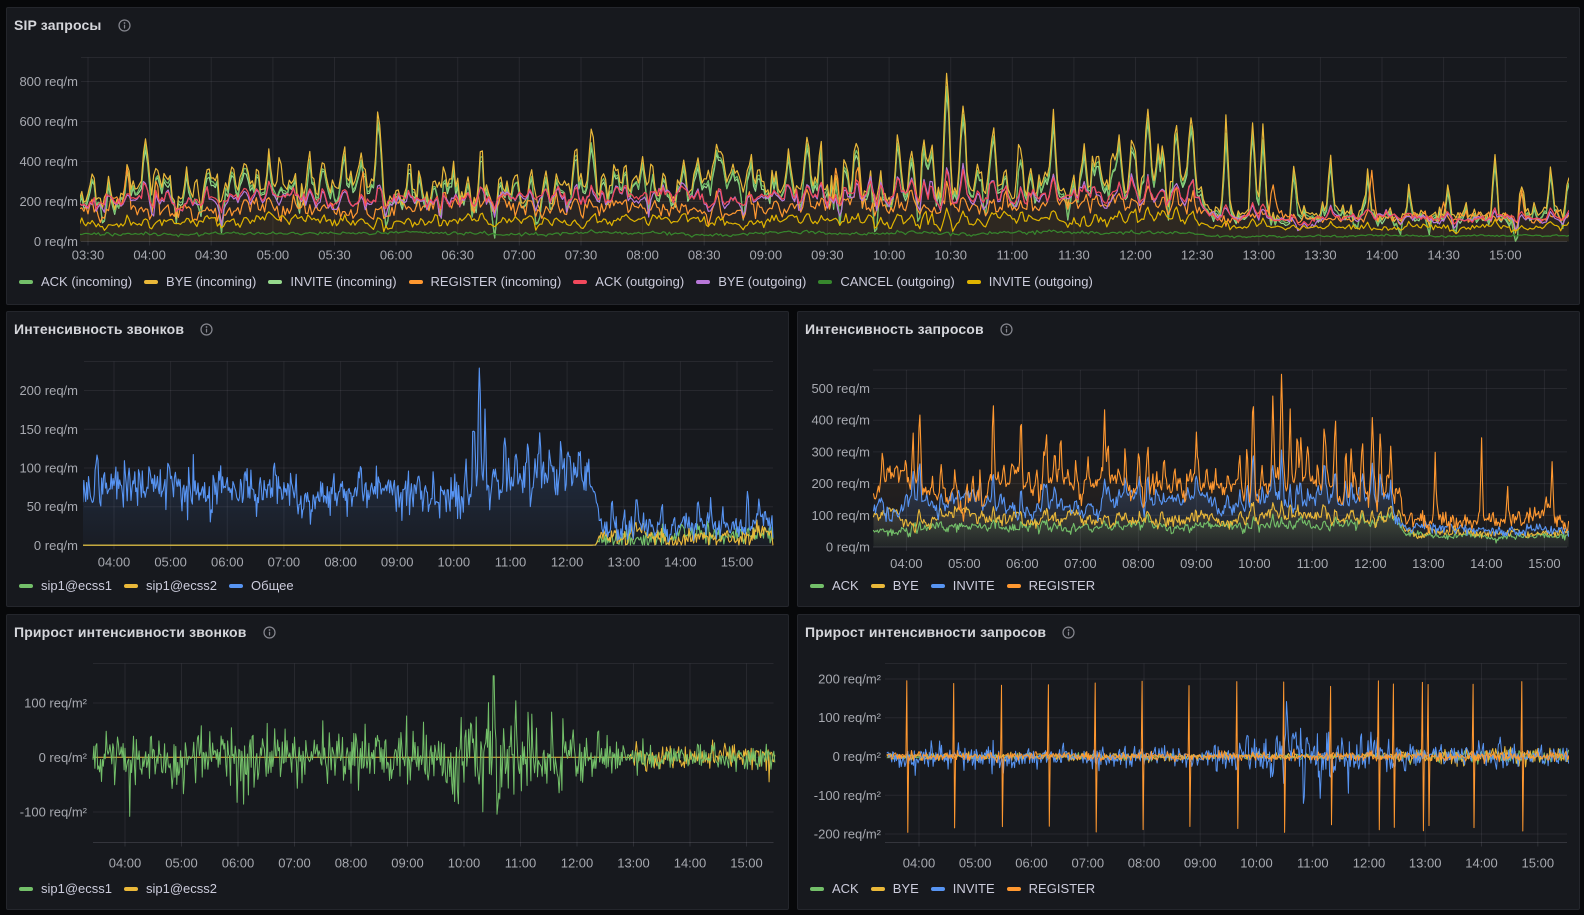 This screenshot has height=915, width=1584. I want to click on svg-text: 10:30, so click(950, 255).